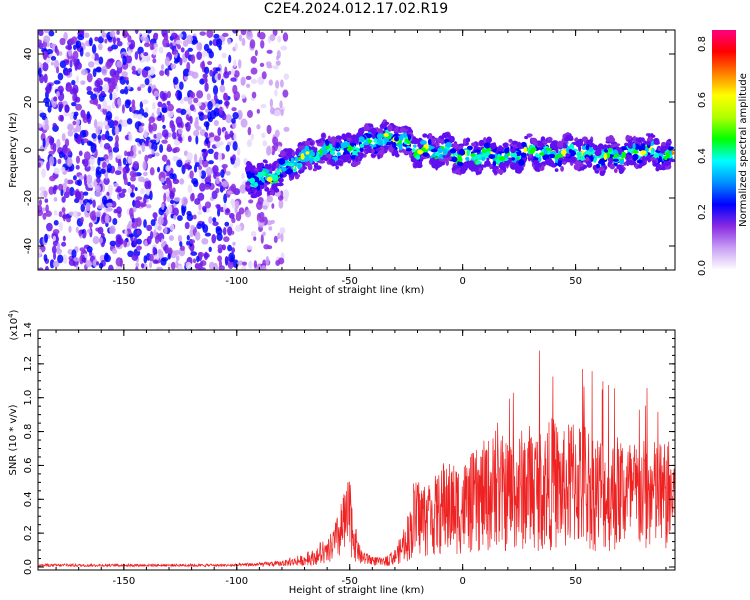  What do you see at coordinates (28, 465) in the screenshot?
I see `y-tick-label: 0.6` at bounding box center [28, 465].